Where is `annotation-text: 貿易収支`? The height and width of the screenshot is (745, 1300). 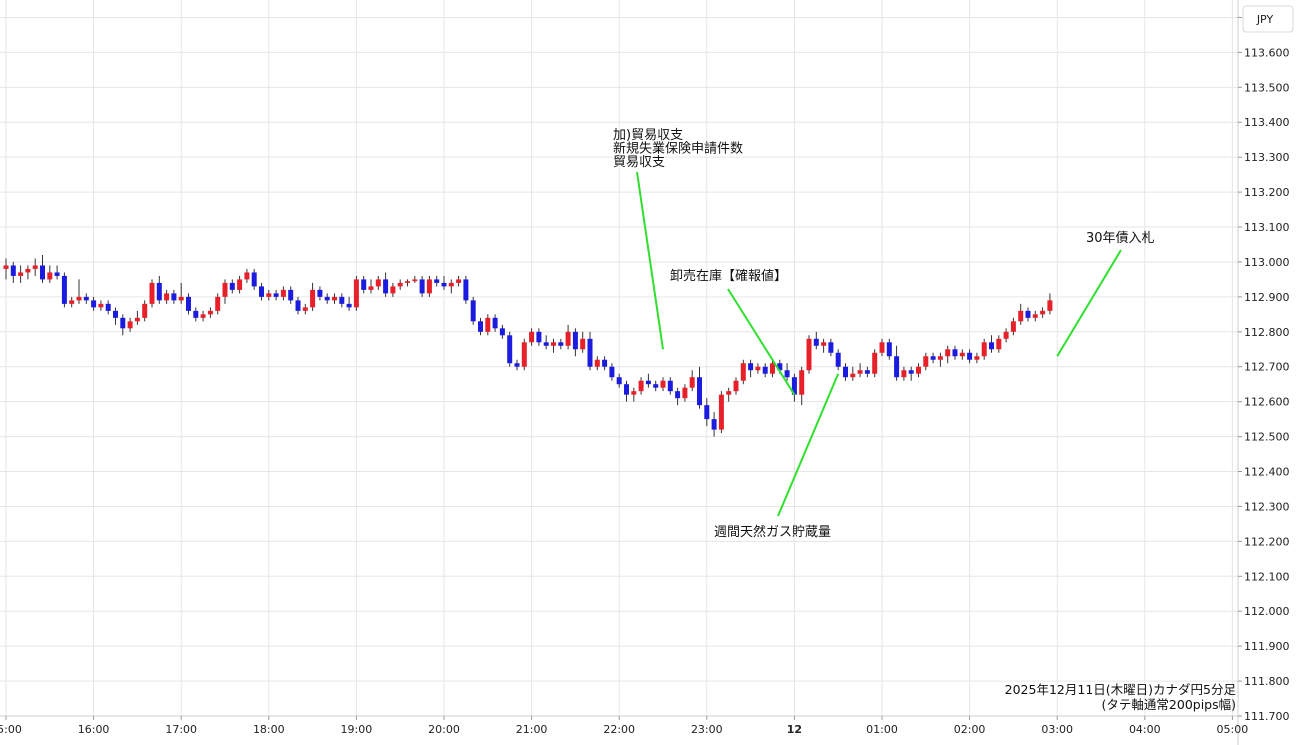
annotation-text: 貿易収支 is located at coordinates (639, 162).